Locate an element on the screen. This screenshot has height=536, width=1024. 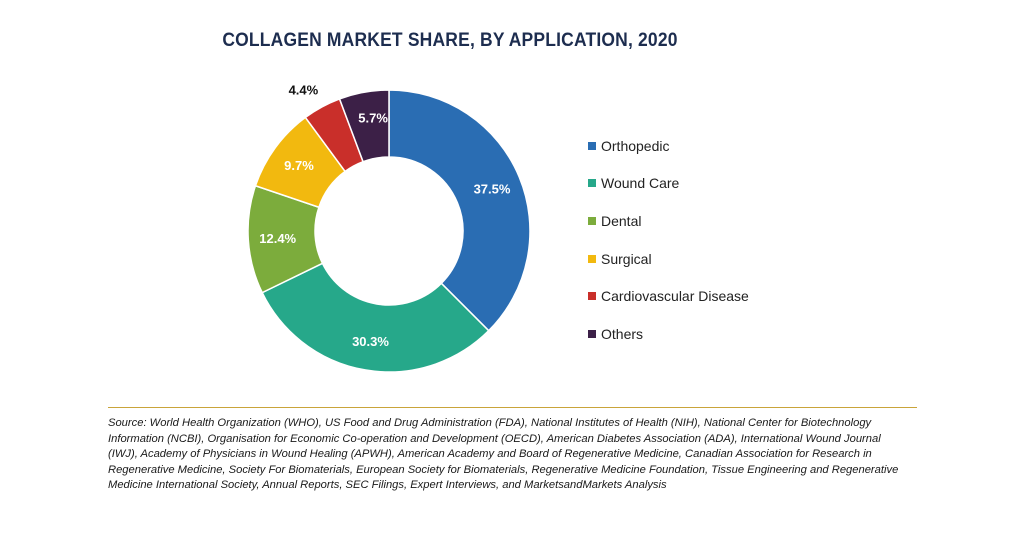
legend-label-wound-care: Wound Care is located at coordinates (640, 183).